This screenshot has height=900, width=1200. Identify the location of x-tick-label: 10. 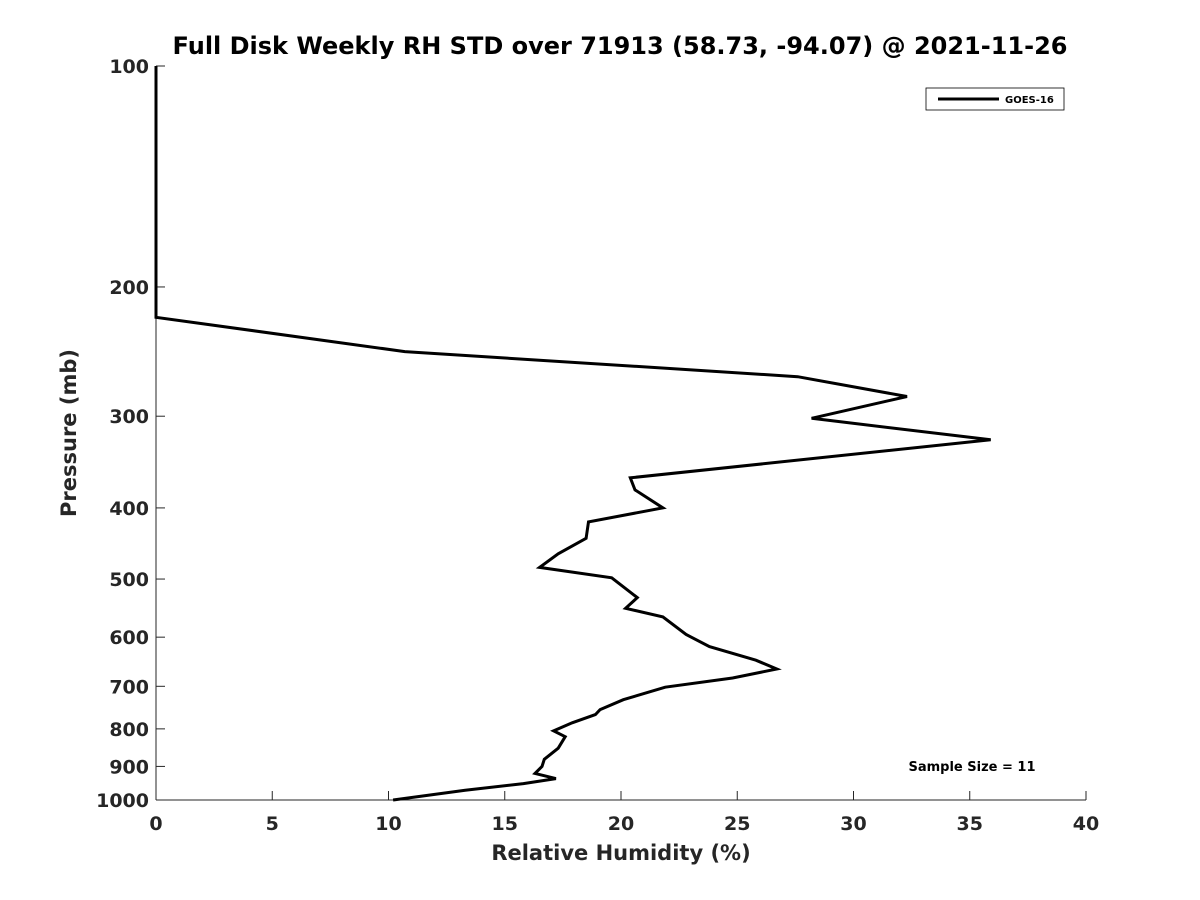
(388, 824).